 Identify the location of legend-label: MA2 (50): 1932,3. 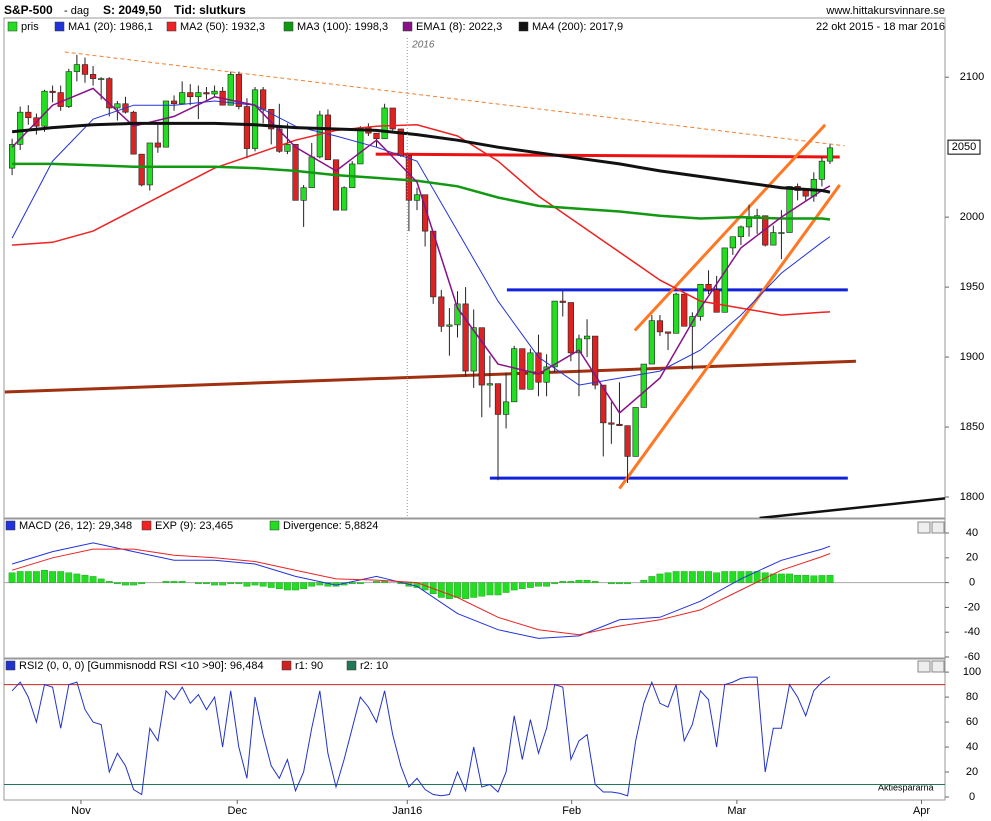
(222, 27).